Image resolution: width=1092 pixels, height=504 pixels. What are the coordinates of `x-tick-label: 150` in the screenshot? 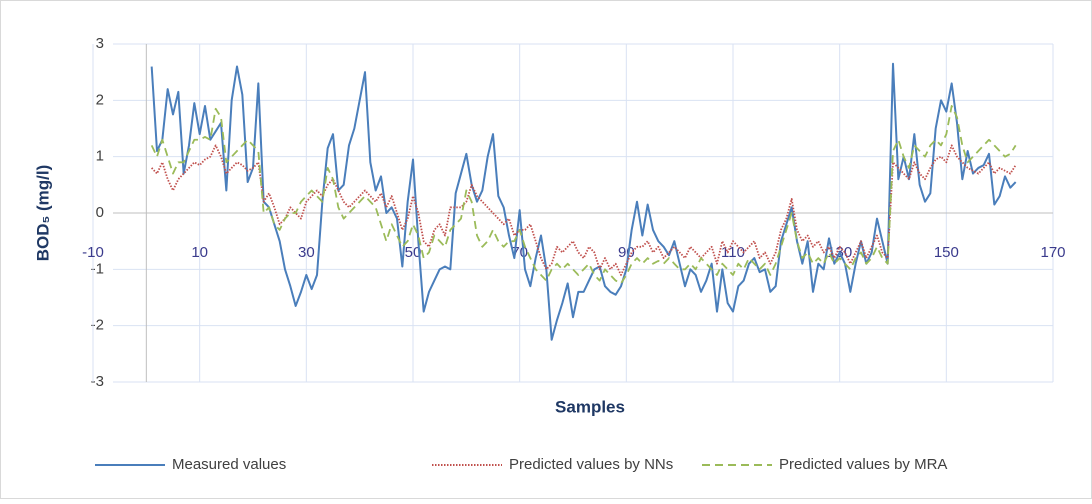 It's located at (946, 252).